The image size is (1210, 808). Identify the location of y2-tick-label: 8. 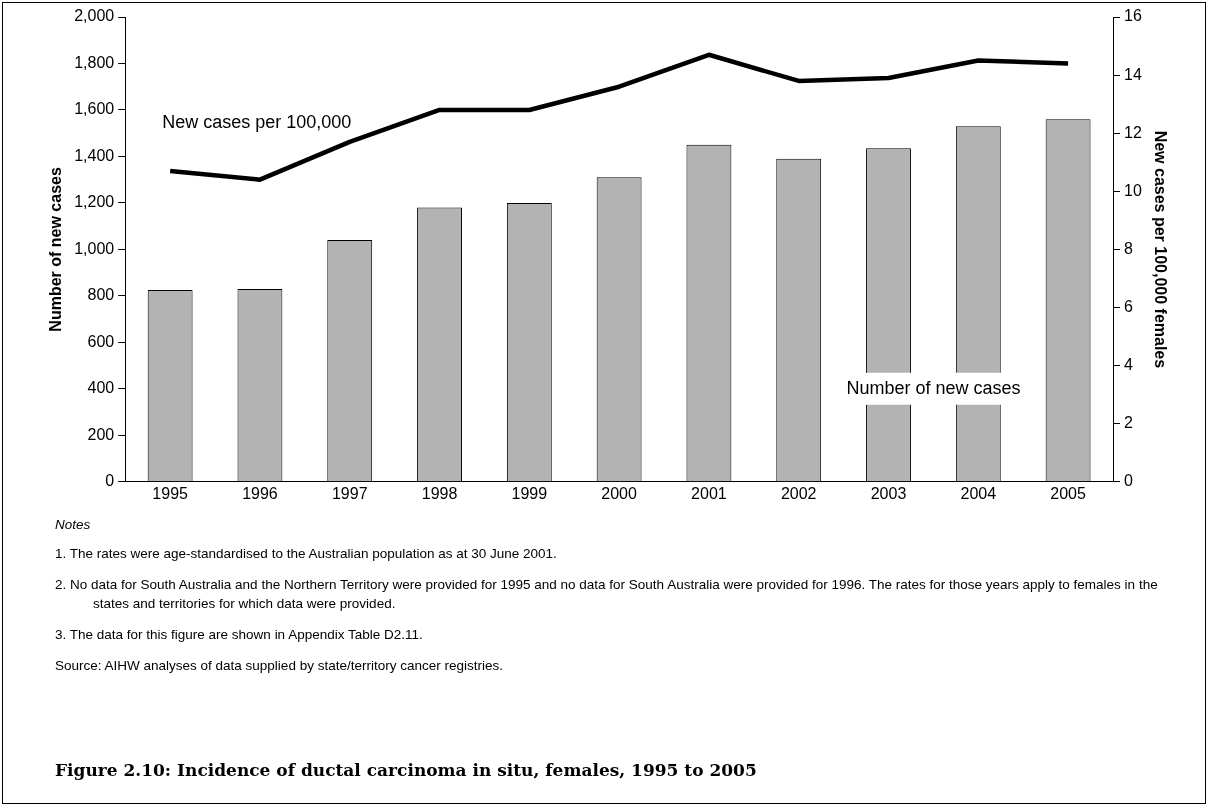
(1128, 248).